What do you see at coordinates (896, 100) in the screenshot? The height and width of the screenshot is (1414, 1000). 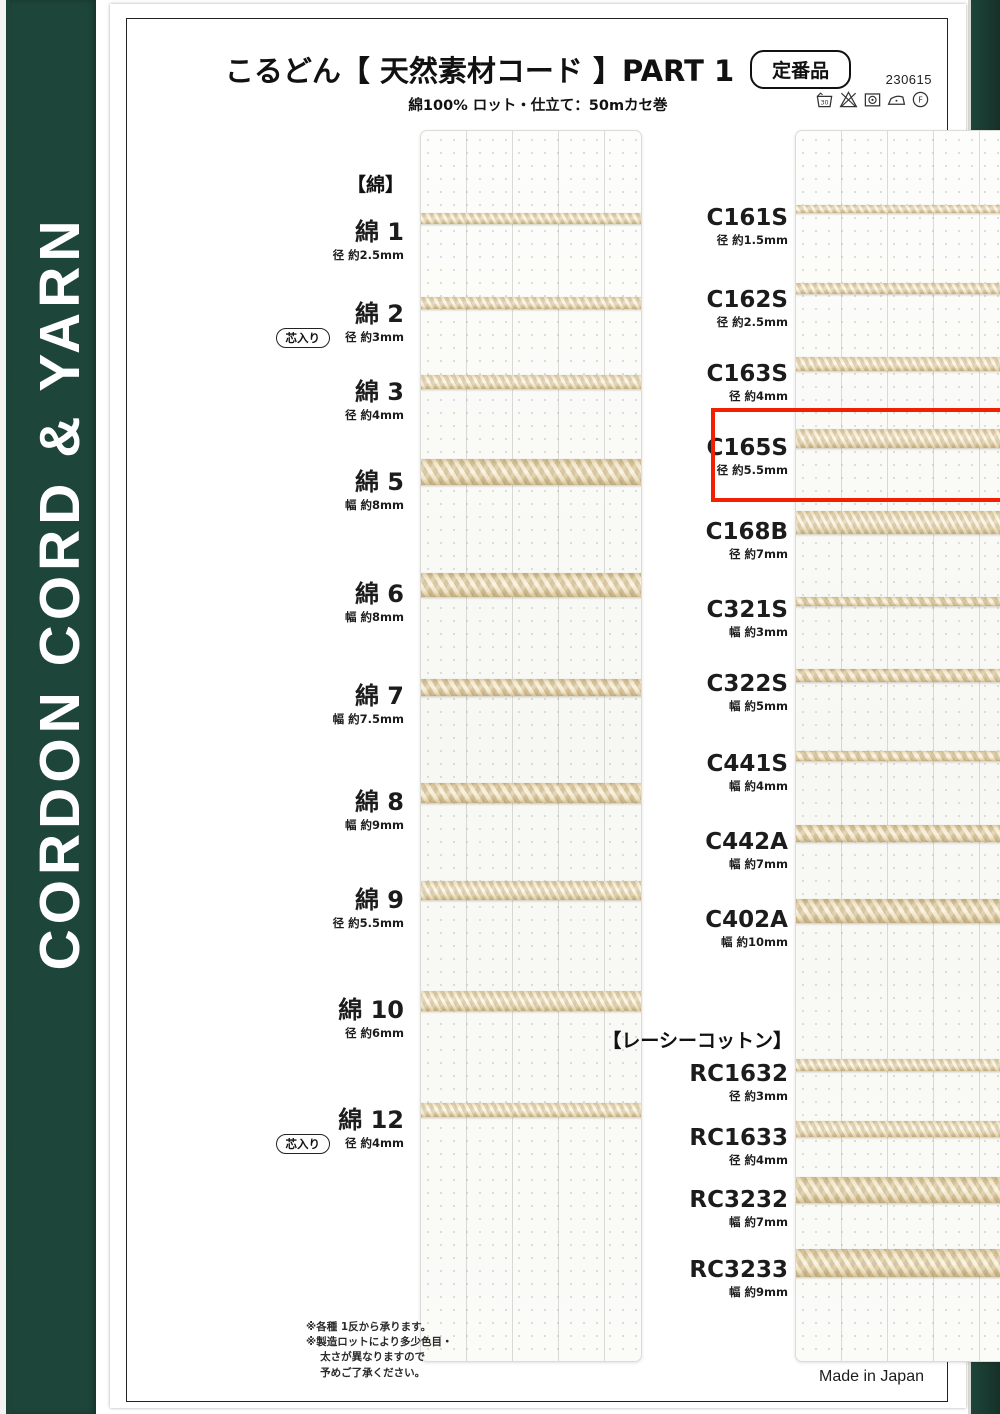 I see `iron-icon` at bounding box center [896, 100].